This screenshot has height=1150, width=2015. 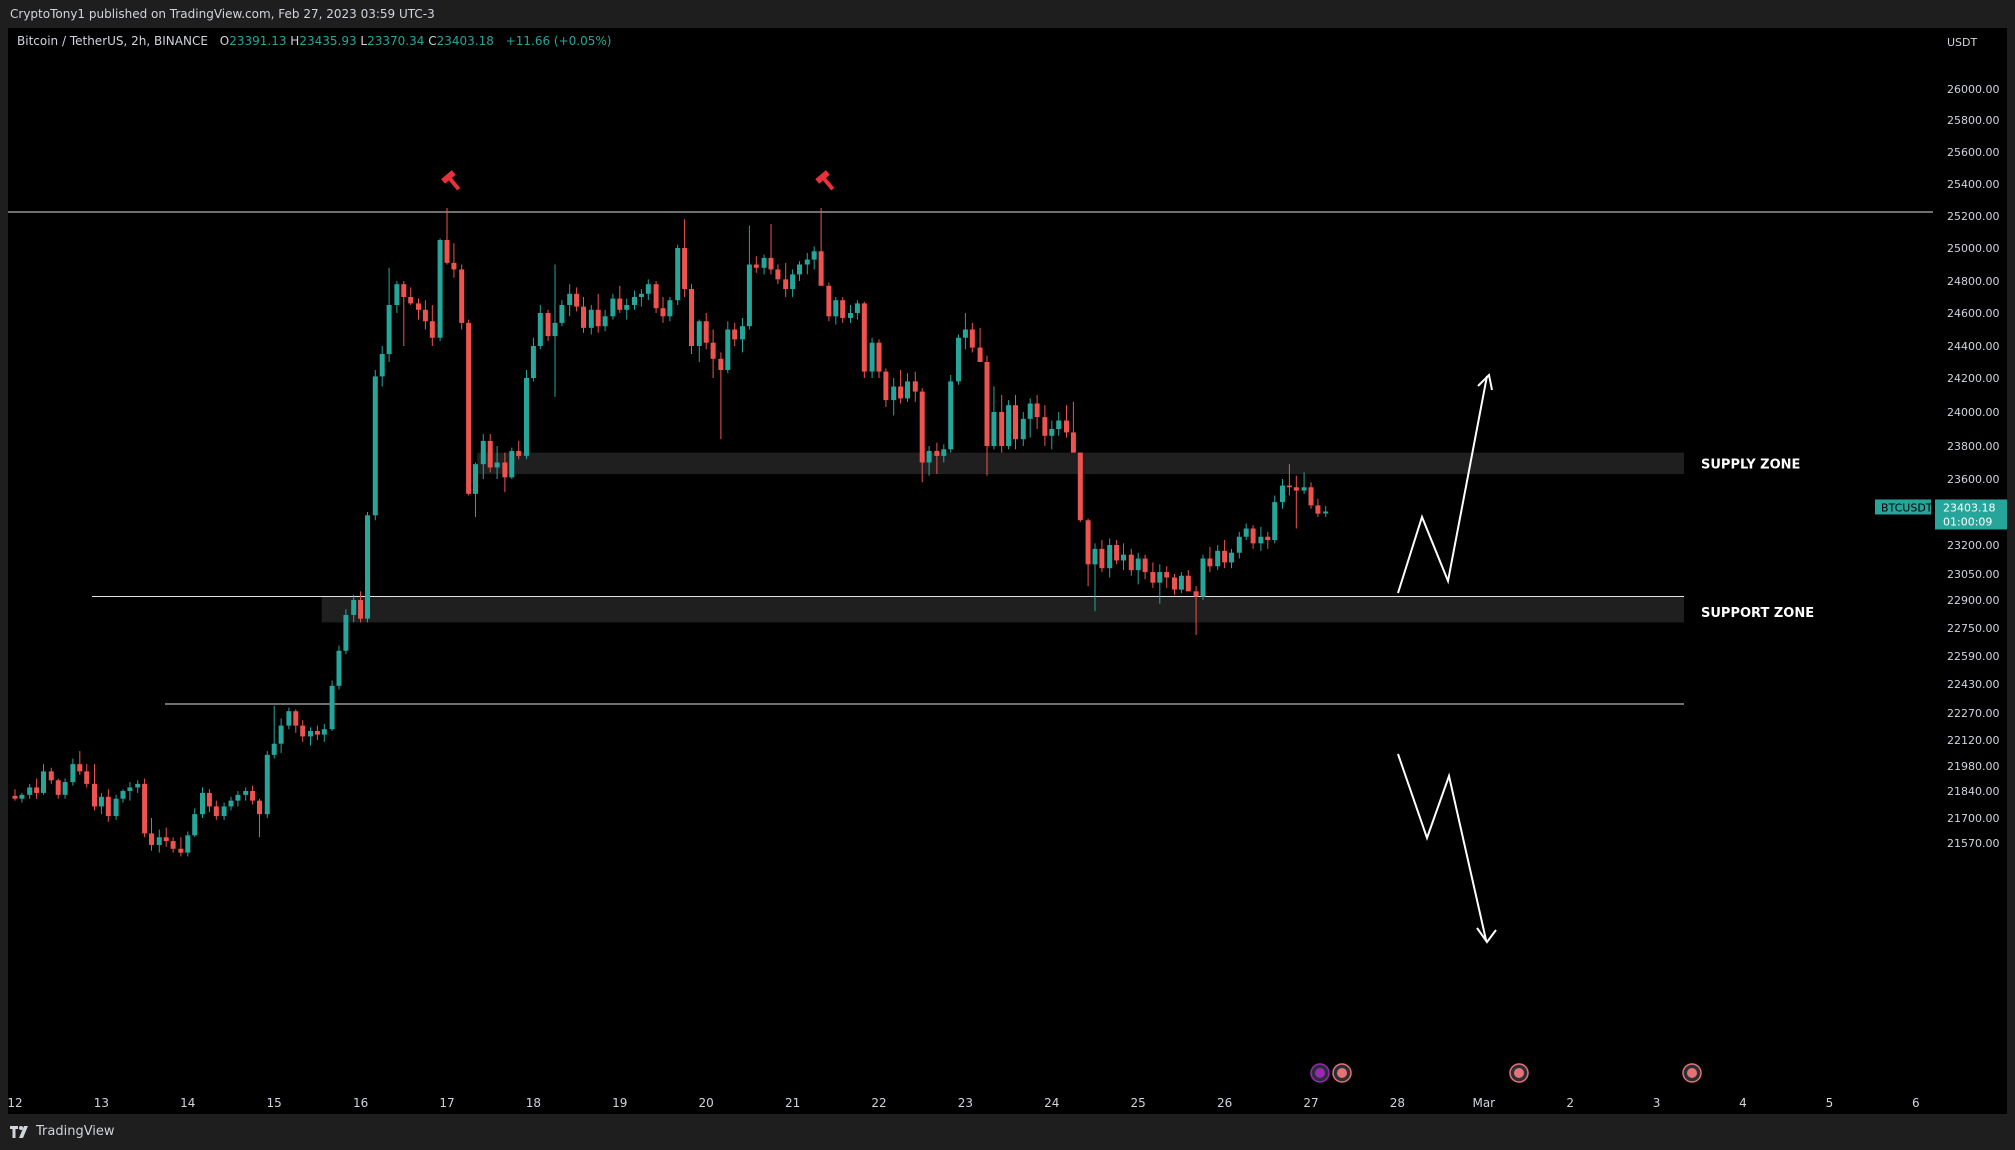 I want to click on price-tick-label: 24200.00, so click(x=1973, y=378).